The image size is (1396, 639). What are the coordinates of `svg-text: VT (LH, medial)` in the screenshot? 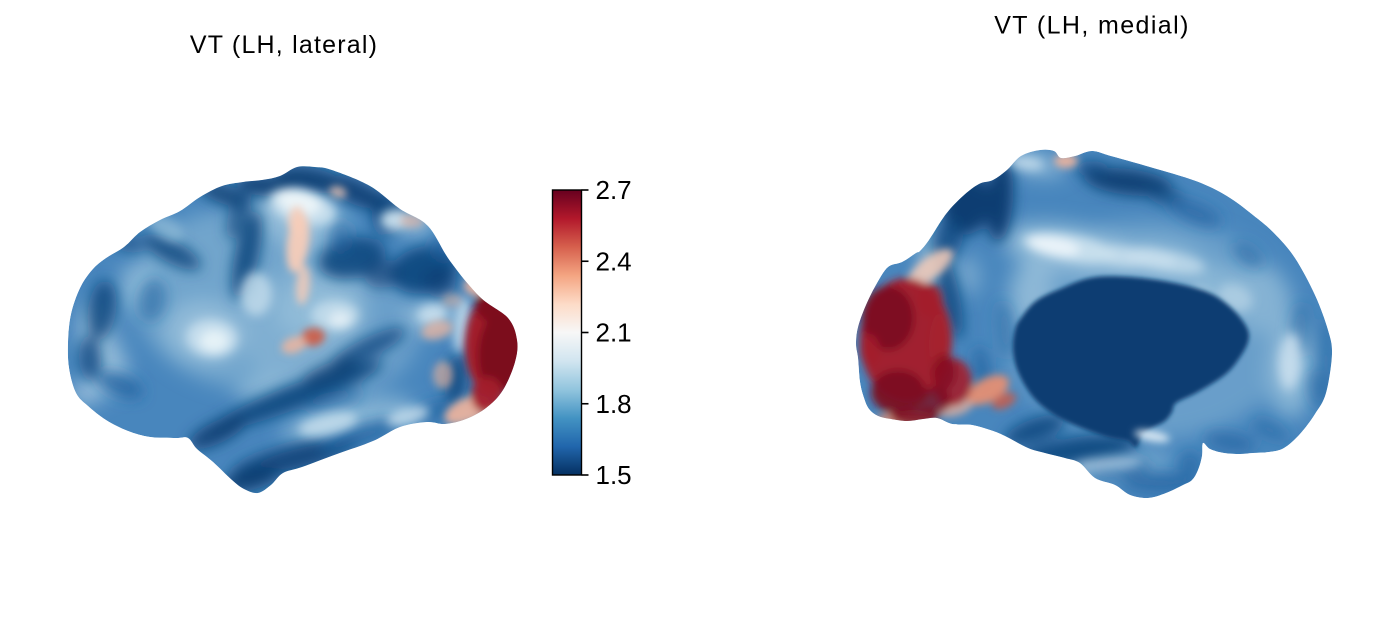 It's located at (1092, 26).